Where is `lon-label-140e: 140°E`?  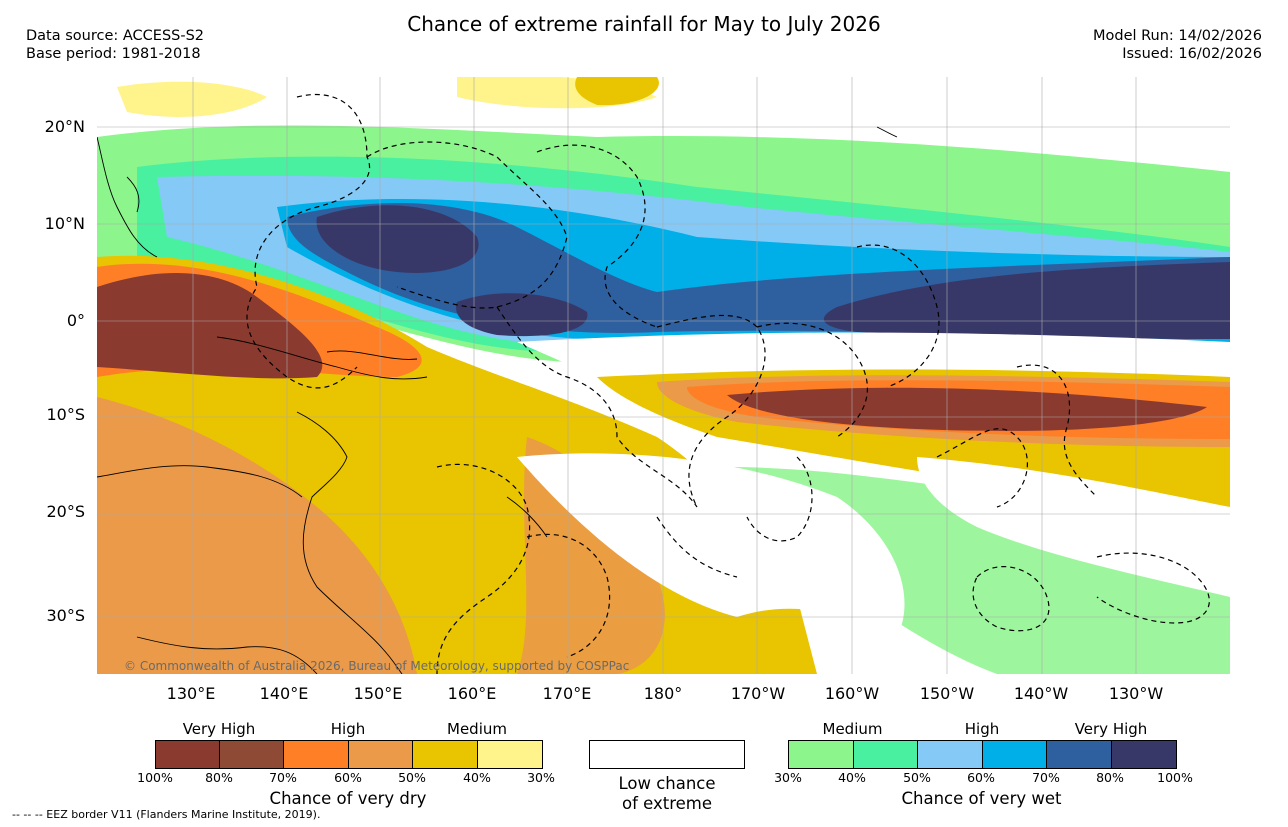 lon-label-140e: 140°E is located at coordinates (284, 693).